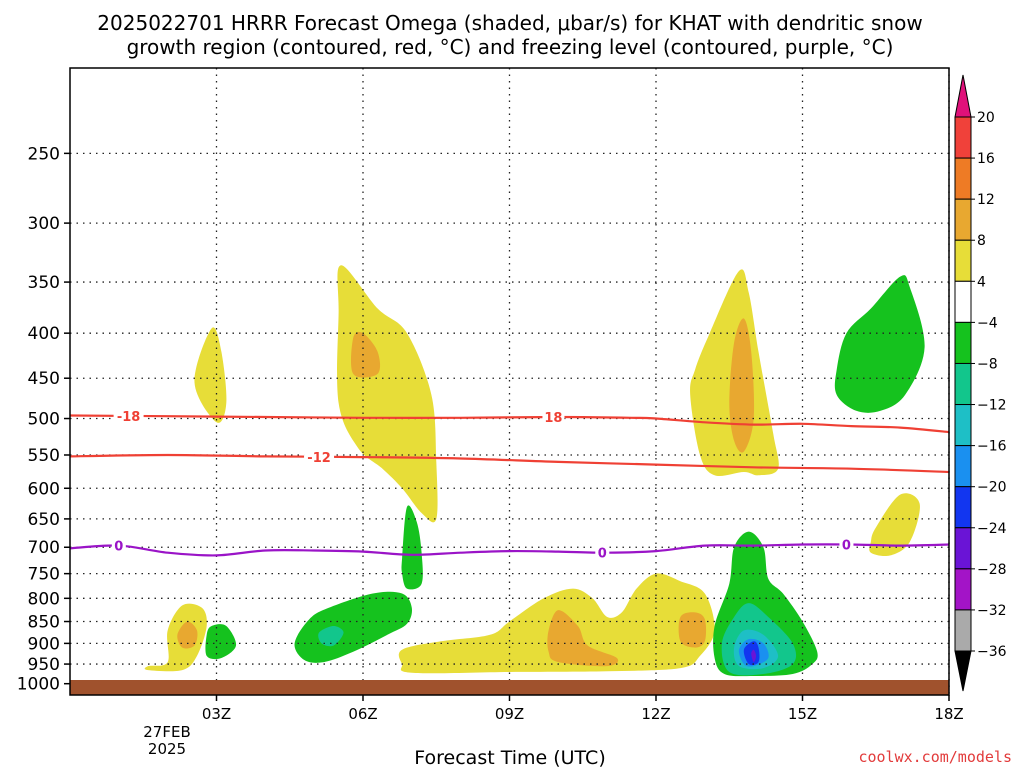 This screenshot has width=1024, height=768. Describe the element at coordinates (44, 599) in the screenshot. I see `y-tick-label-800: 800` at that location.